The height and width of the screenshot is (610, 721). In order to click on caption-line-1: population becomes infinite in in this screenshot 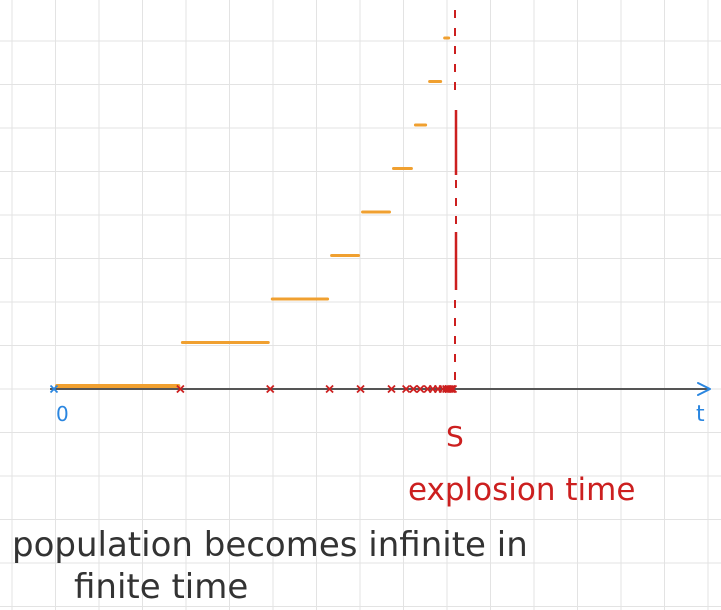, I will do `click(270, 545)`.